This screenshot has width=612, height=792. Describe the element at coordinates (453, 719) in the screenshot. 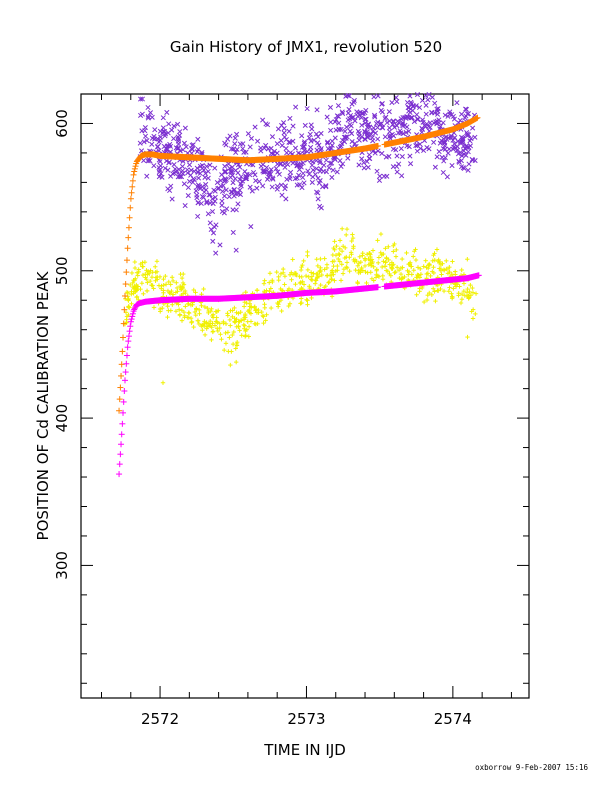

I see `x-tick-label: 2574` at that location.